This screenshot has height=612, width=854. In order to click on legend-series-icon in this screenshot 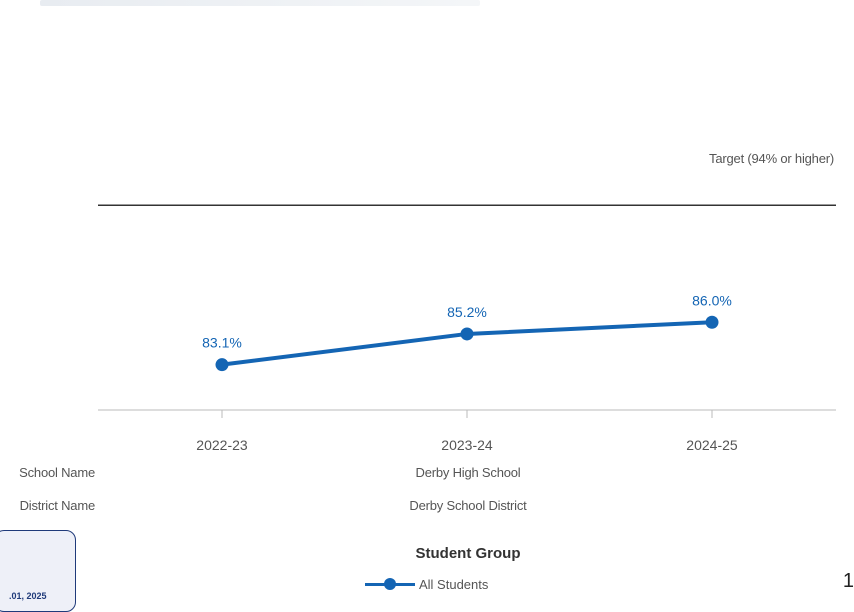, I will do `click(390, 584)`.